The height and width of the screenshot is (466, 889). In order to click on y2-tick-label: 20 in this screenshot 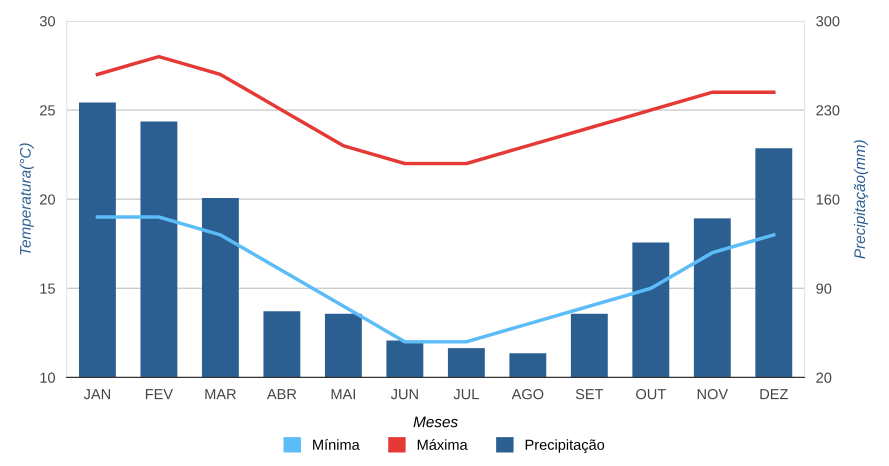, I will do `click(824, 377)`.